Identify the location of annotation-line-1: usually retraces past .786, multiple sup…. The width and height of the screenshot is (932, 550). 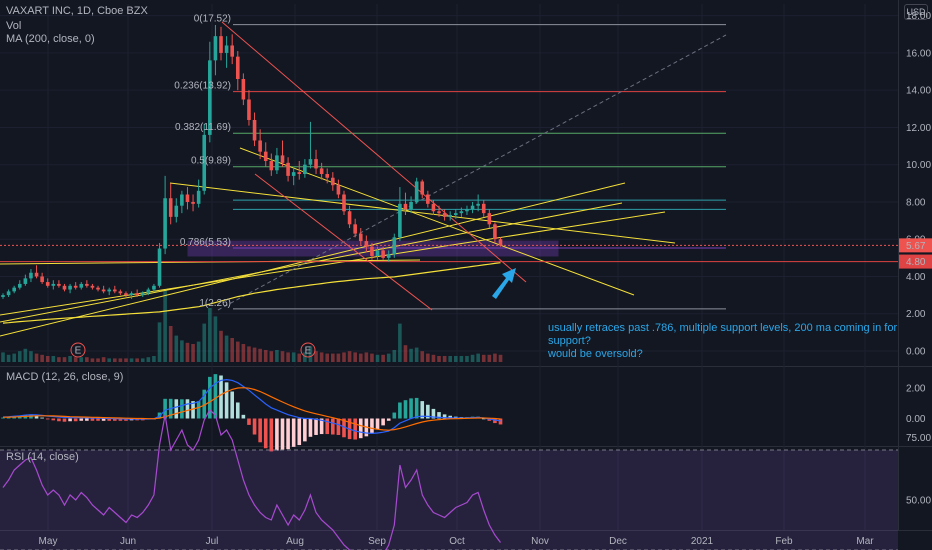
(723, 334).